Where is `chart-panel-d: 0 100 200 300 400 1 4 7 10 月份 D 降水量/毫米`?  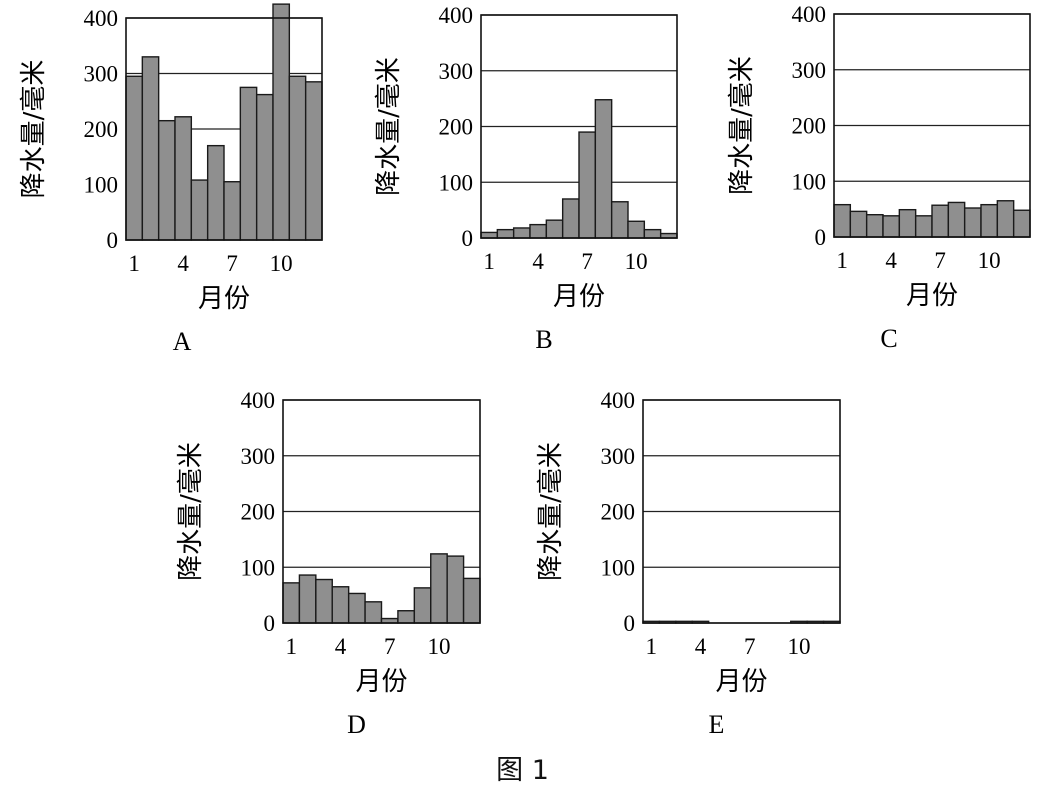
chart-panel-d: 0 100 200 300 400 1 4 7 10 月份 D 降水量/毫米 is located at coordinates (328, 563).